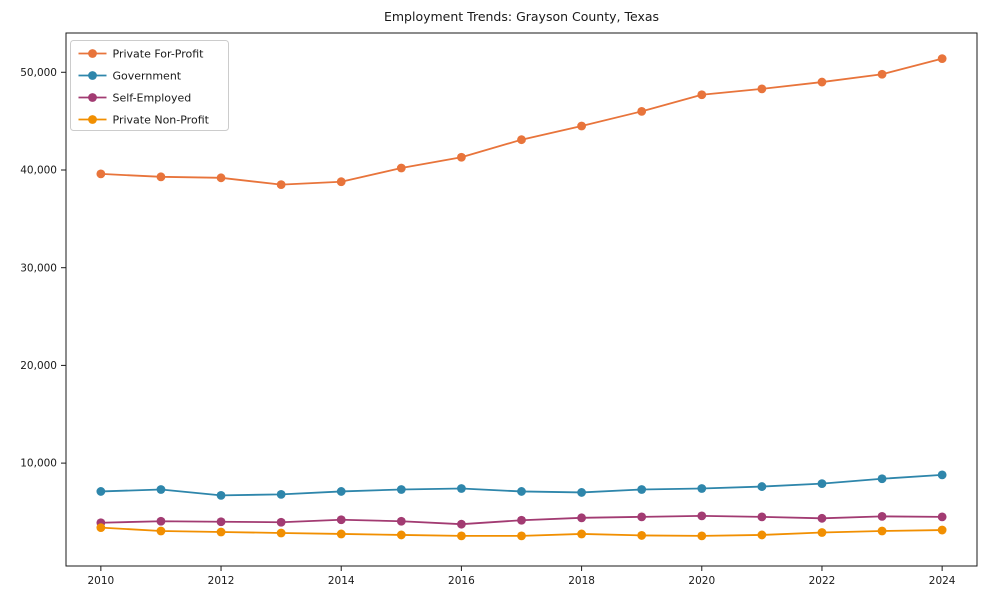  I want to click on x-tick-label: 2018, so click(581, 581).